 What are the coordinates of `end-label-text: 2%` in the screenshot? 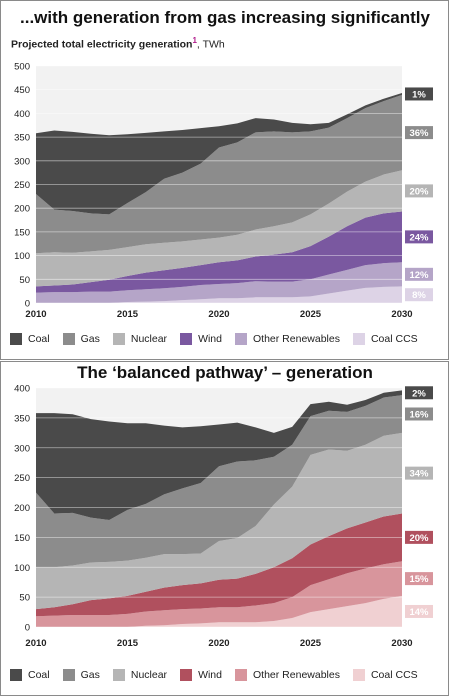 It's located at (419, 393).